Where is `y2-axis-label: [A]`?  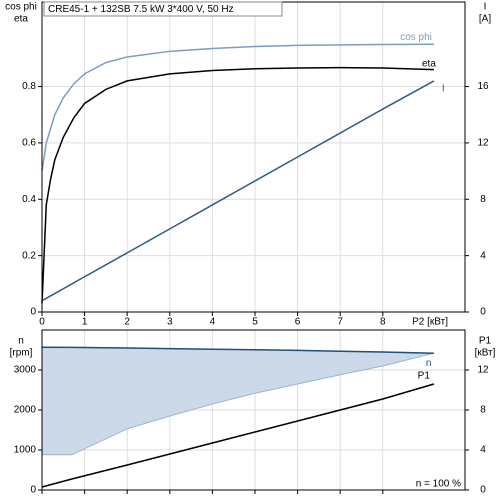 y2-axis-label: [A] is located at coordinates (485, 19).